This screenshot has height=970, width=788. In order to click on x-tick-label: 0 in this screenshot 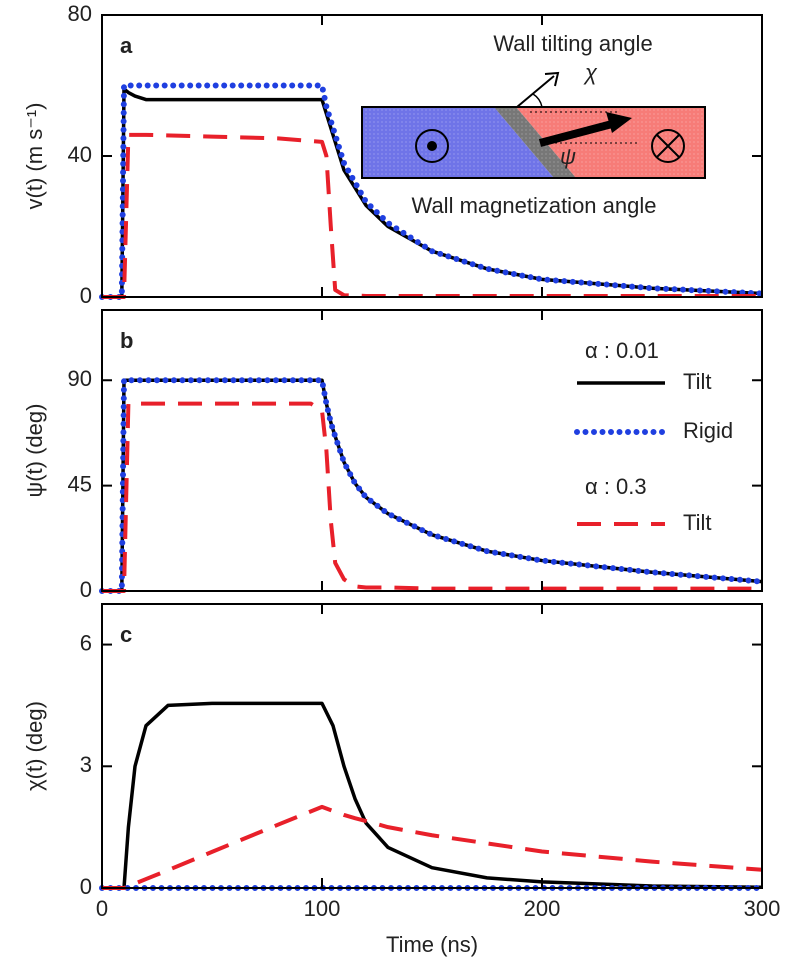, I will do `click(102, 908)`.